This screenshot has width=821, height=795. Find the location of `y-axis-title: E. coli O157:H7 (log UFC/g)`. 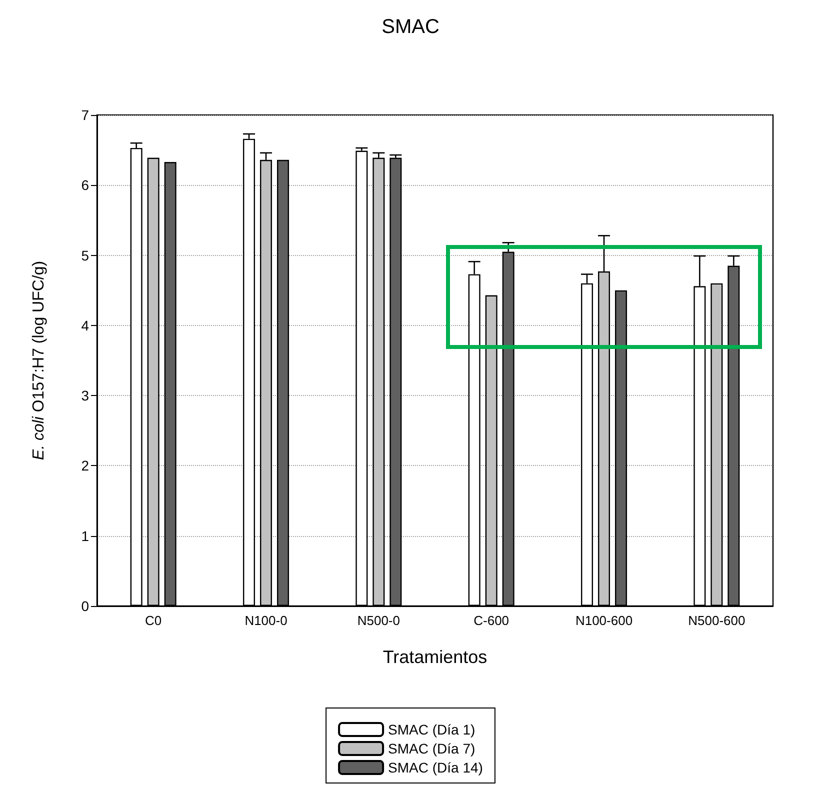

y-axis-title: E. coli O157:H7 (log UFC/g) is located at coordinates (39, 360).